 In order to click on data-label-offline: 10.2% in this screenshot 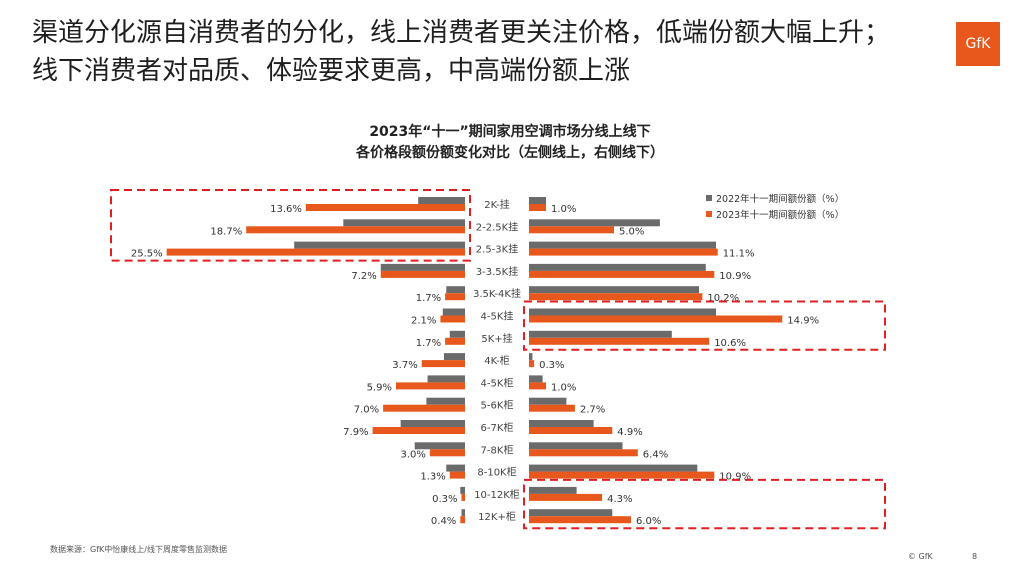, I will do `click(723, 298)`.